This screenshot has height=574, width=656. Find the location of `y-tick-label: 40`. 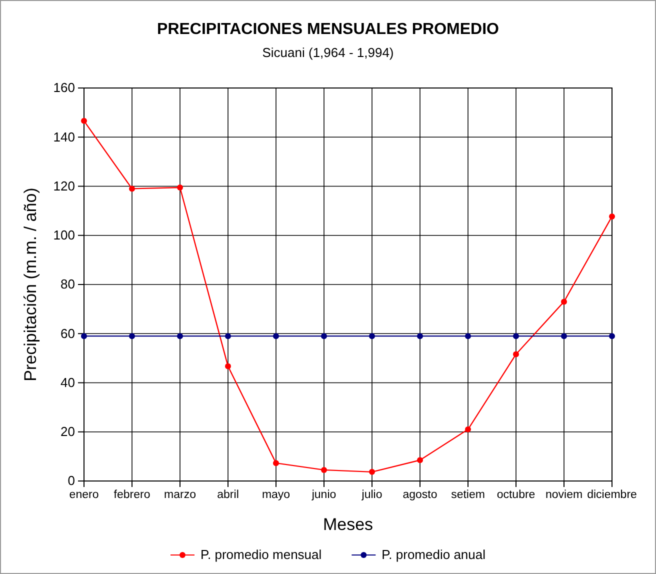

y-tick-label: 40 is located at coordinates (67, 382).